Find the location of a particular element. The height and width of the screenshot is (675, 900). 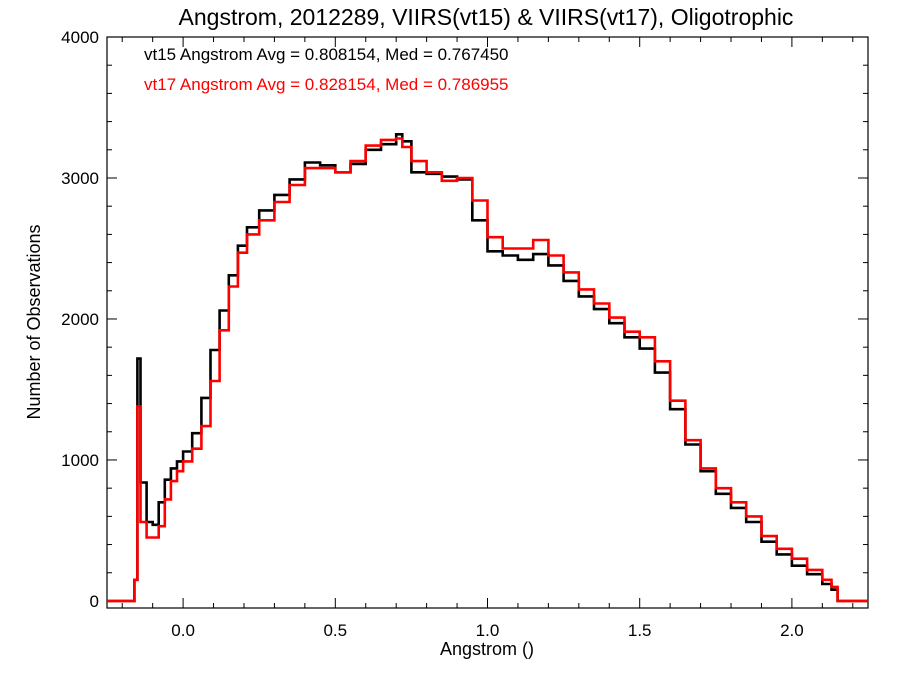

y-tick-label: 2000 is located at coordinates (80, 319).